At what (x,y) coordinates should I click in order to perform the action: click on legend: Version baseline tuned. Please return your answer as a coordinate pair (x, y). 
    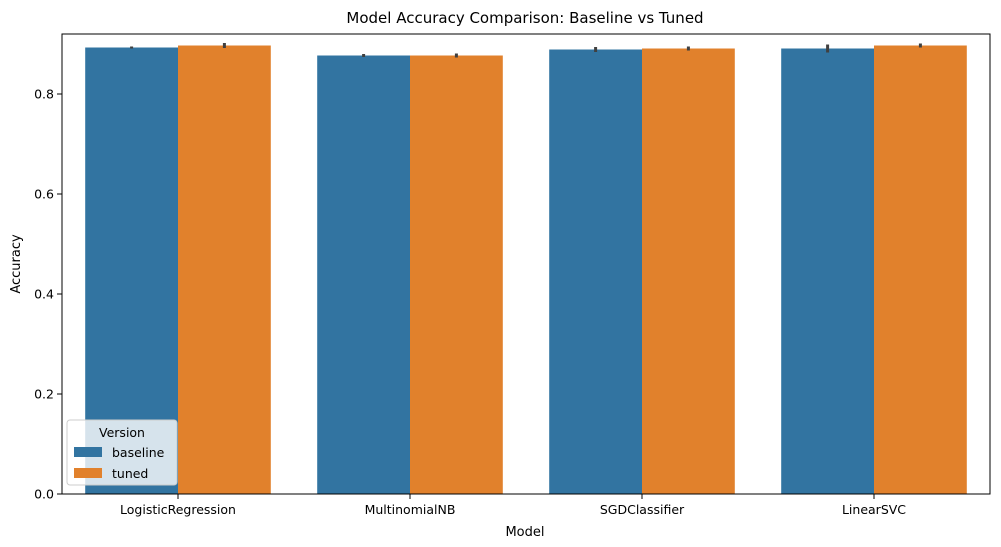
    Looking at the image, I should click on (122, 452).